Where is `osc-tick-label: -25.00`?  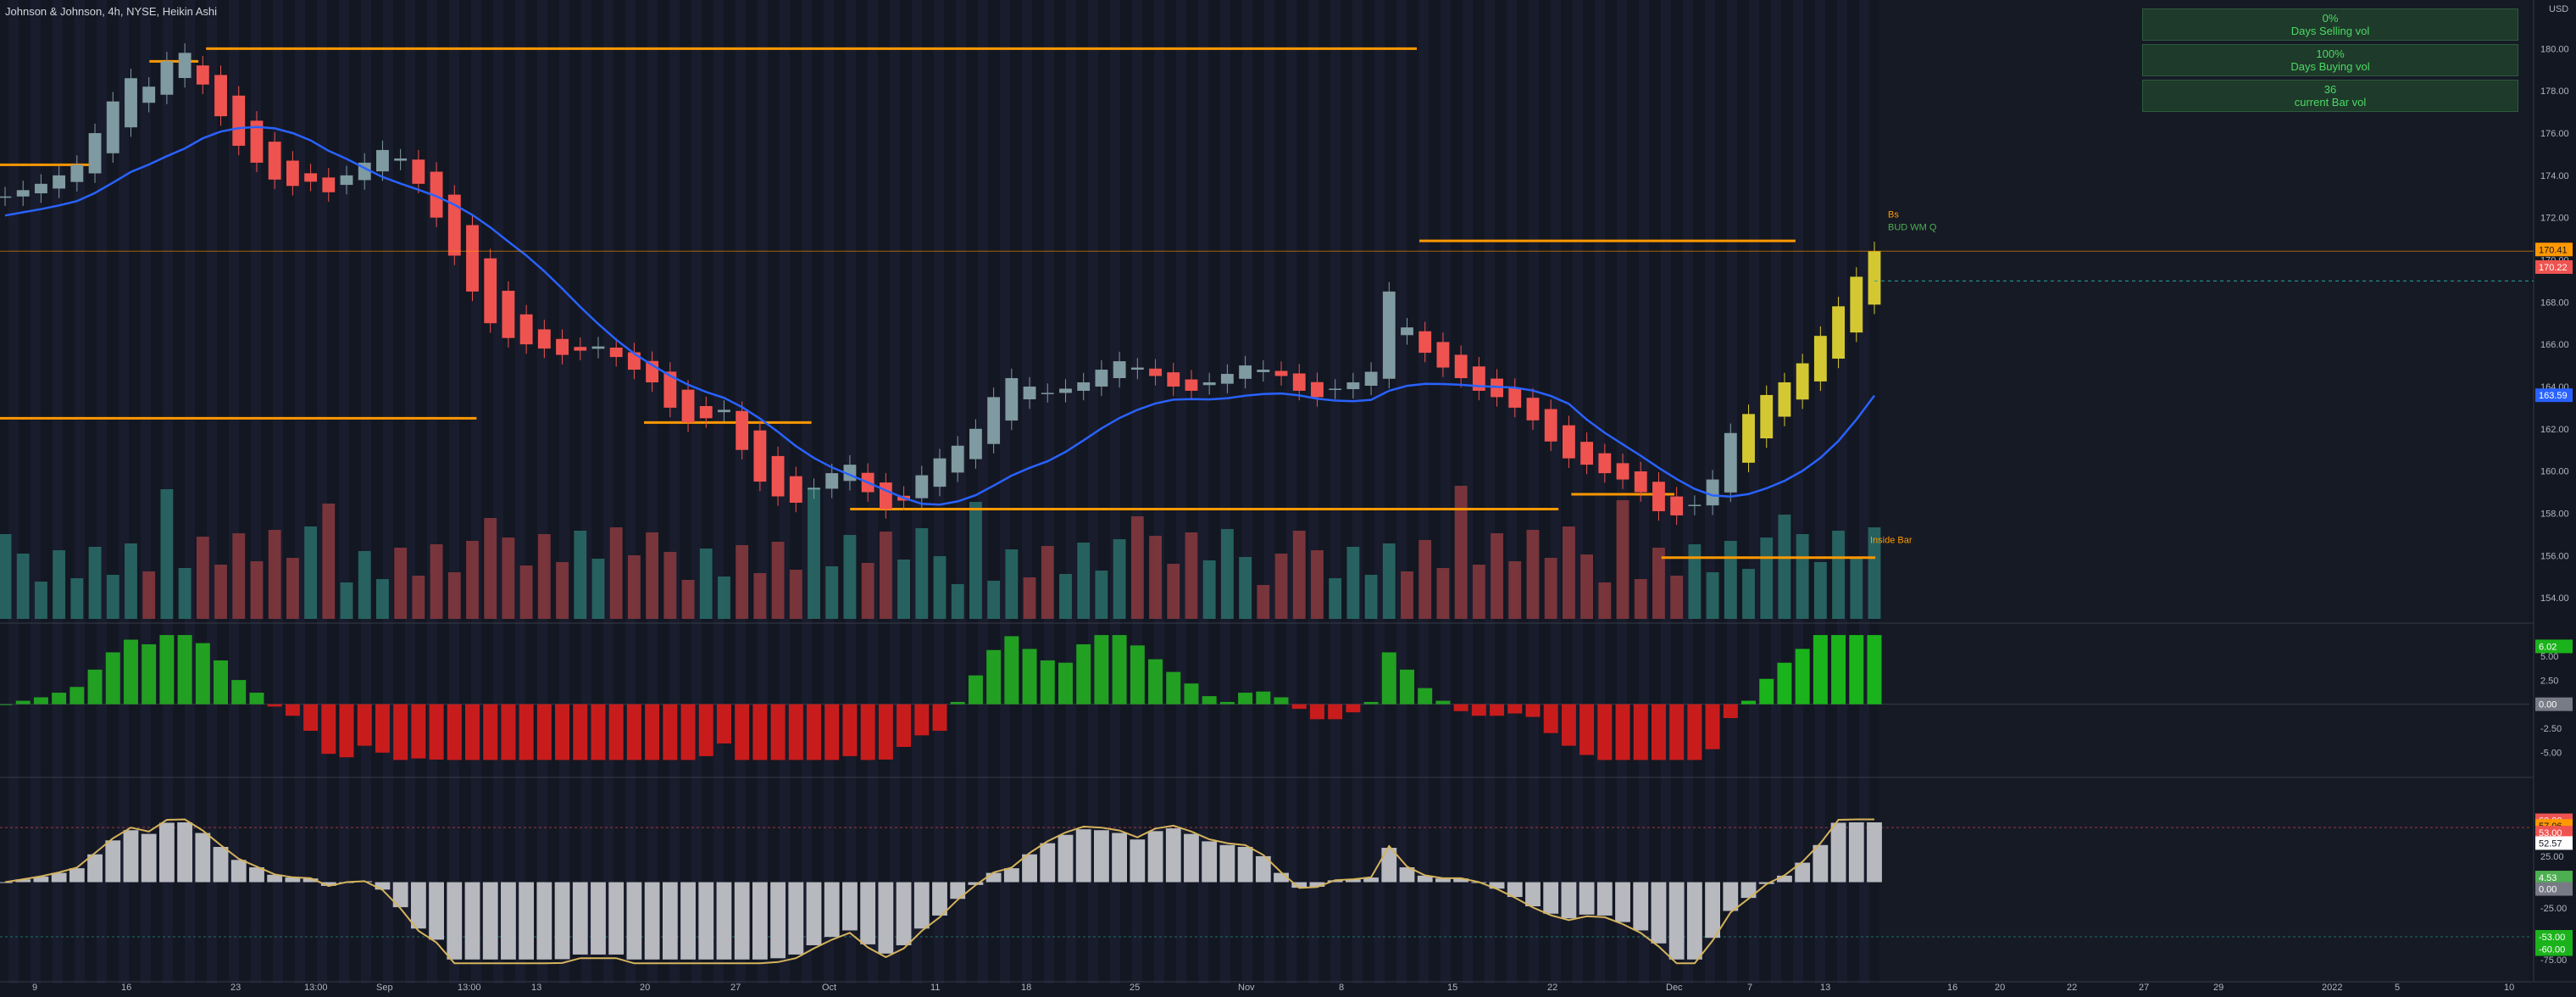 osc-tick-label: -25.00 is located at coordinates (2553, 909).